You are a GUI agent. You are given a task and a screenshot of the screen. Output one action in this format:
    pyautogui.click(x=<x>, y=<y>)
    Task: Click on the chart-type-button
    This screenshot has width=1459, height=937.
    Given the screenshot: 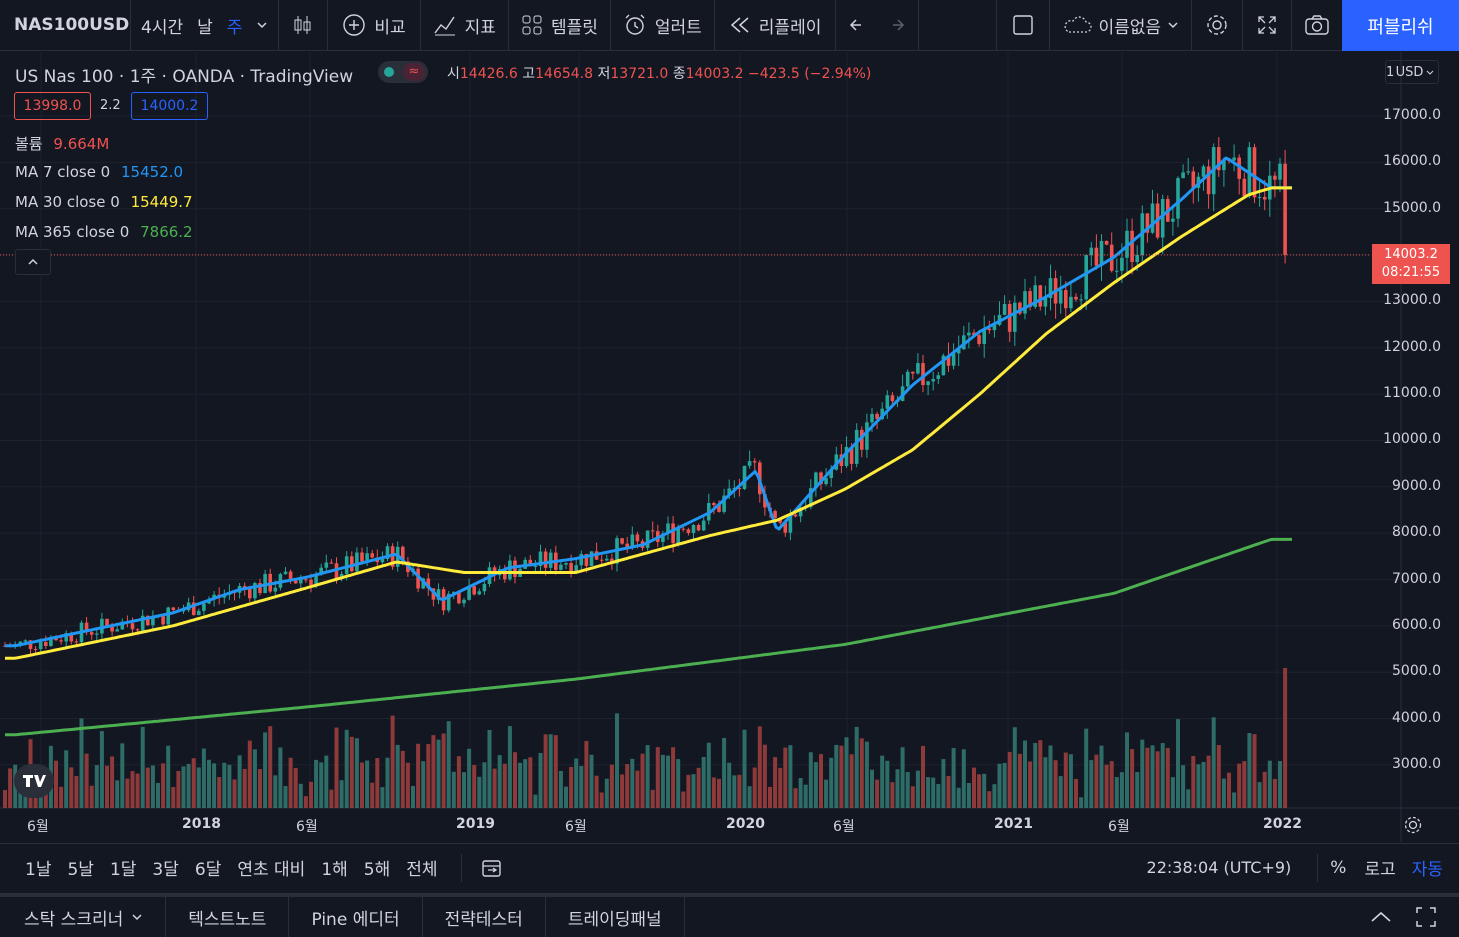 What is the action you would take?
    pyautogui.click(x=303, y=25)
    